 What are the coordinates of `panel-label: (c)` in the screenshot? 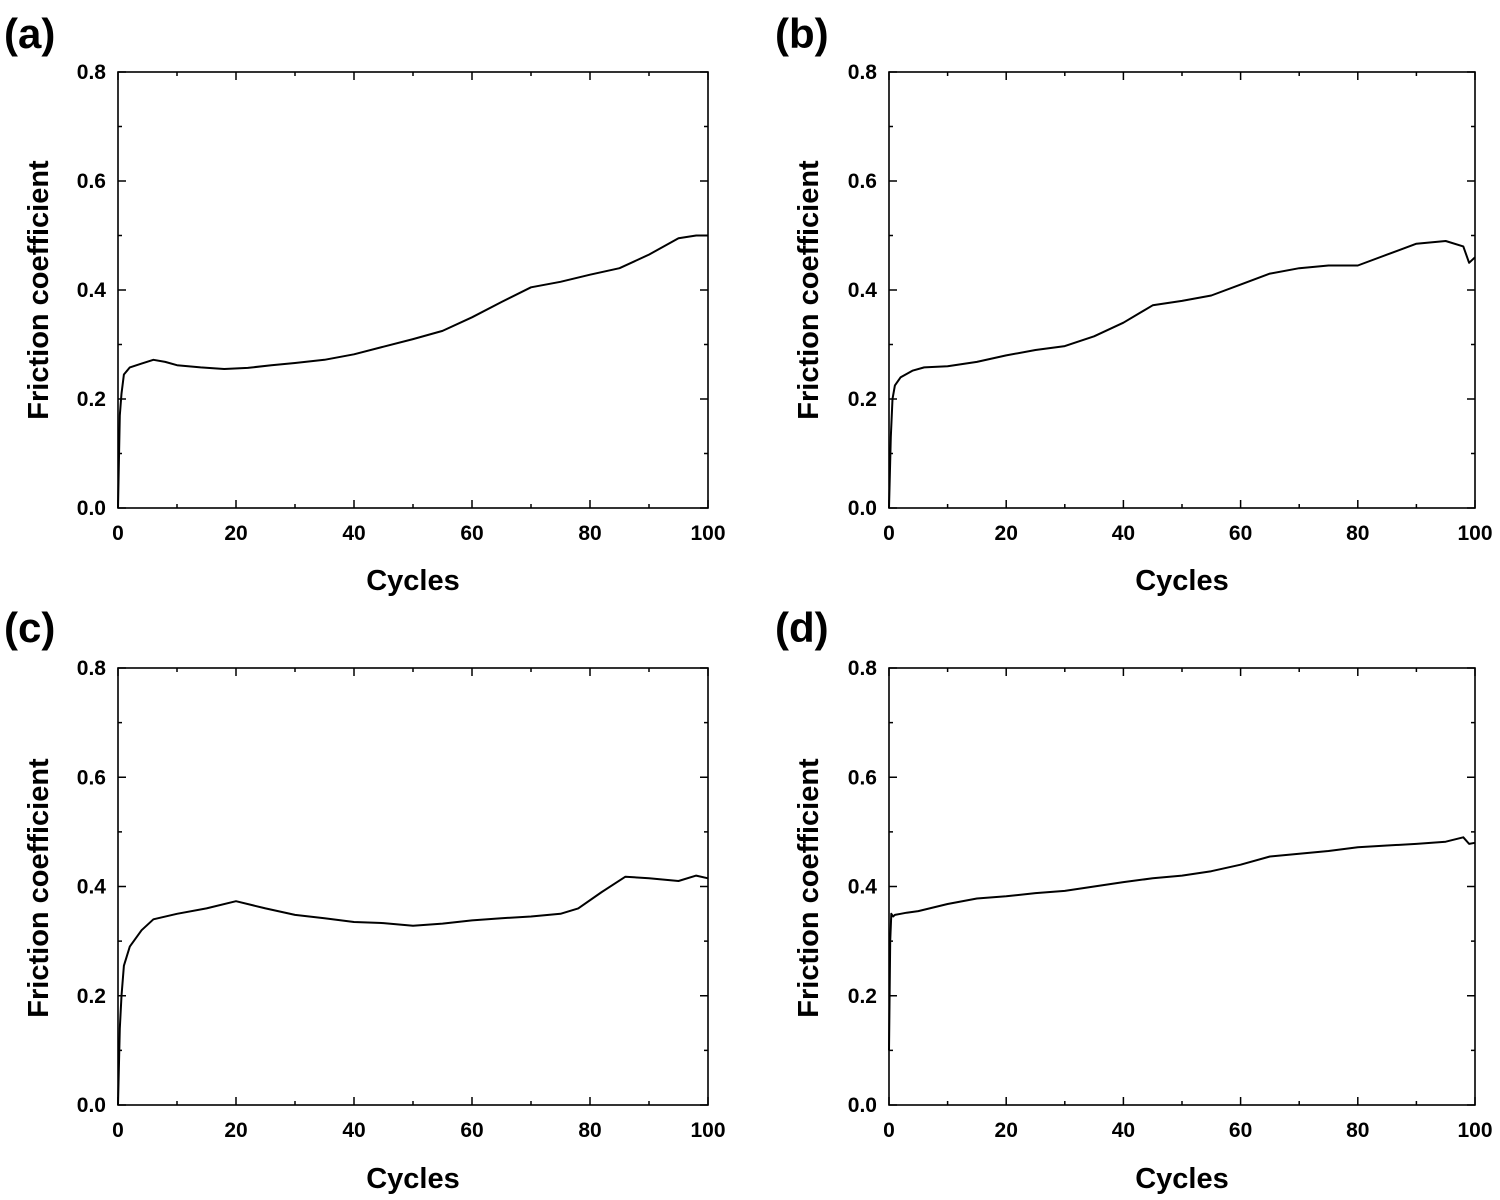 It's located at (29, 627).